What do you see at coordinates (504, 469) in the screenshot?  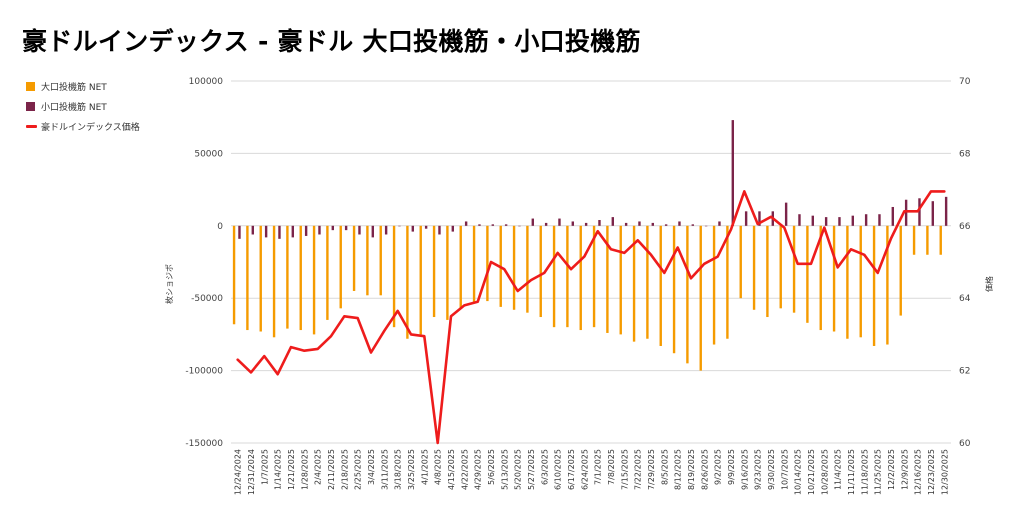 I see `x-tick-label: 5/13/2025` at bounding box center [504, 469].